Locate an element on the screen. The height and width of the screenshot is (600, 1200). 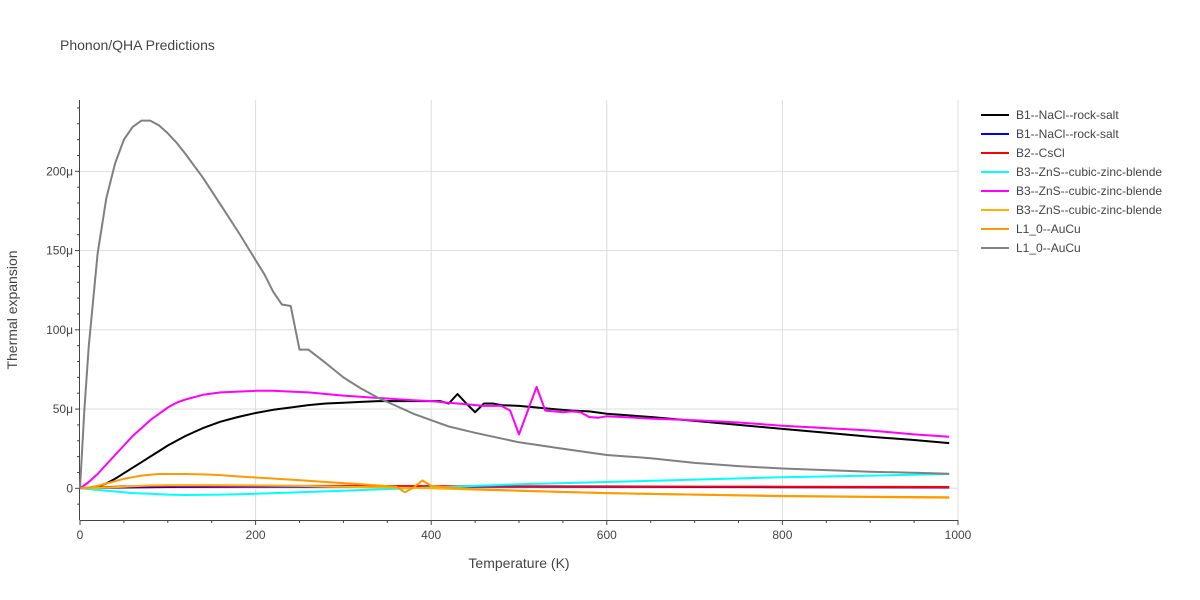
x-tick-label: 800 is located at coordinates (782, 535).